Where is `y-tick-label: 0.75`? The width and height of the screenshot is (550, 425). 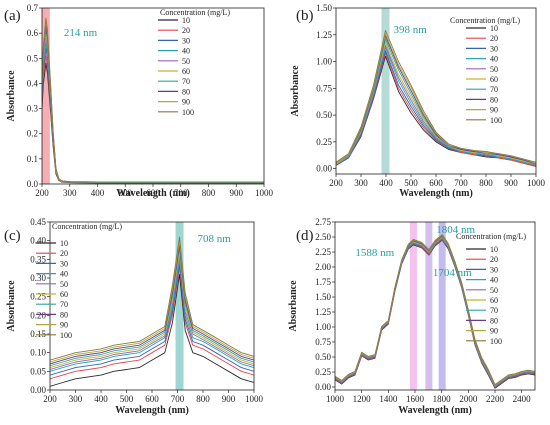
y-tick-label: 0.75 is located at coordinates (323, 342).